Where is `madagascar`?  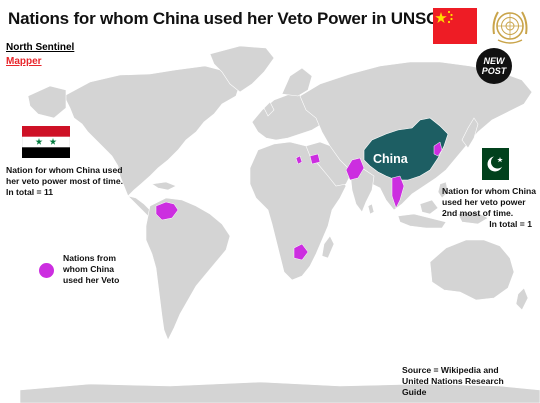 madagascar is located at coordinates (328, 247).